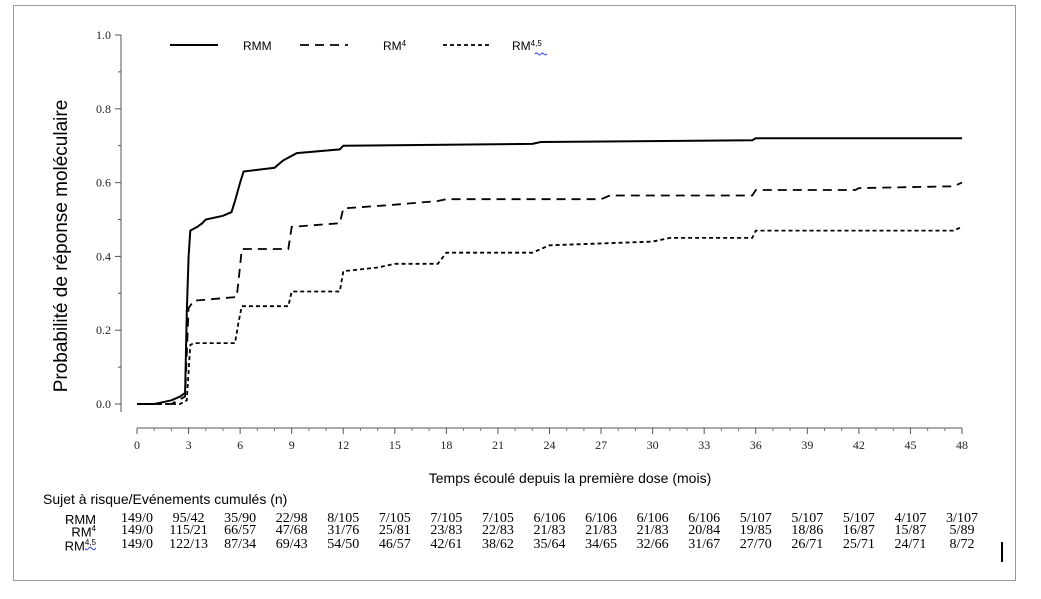  Describe the element at coordinates (704, 530) in the screenshot. I see `risk-cell: 20/84` at that location.